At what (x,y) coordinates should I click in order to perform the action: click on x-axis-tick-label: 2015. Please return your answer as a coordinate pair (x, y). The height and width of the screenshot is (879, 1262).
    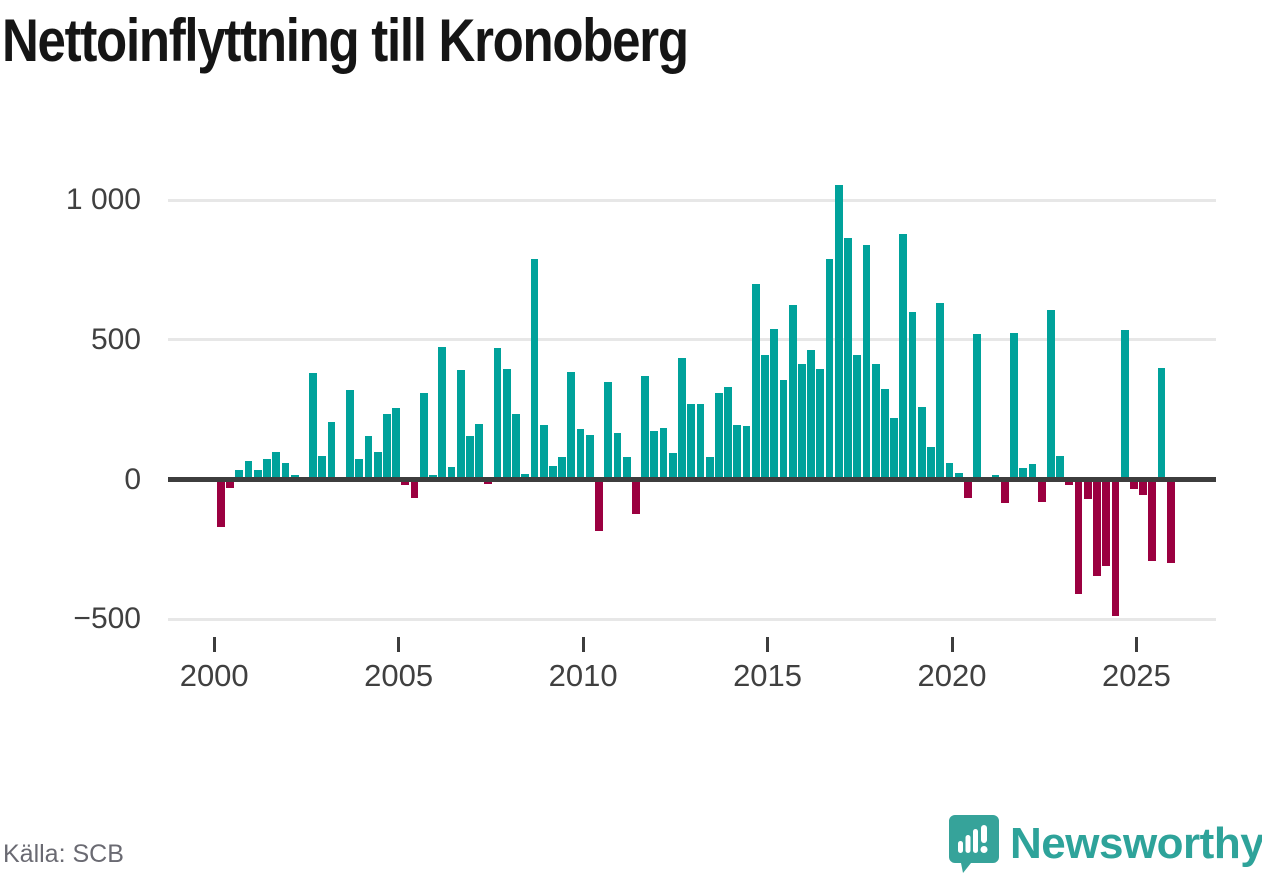
    Looking at the image, I should click on (768, 675).